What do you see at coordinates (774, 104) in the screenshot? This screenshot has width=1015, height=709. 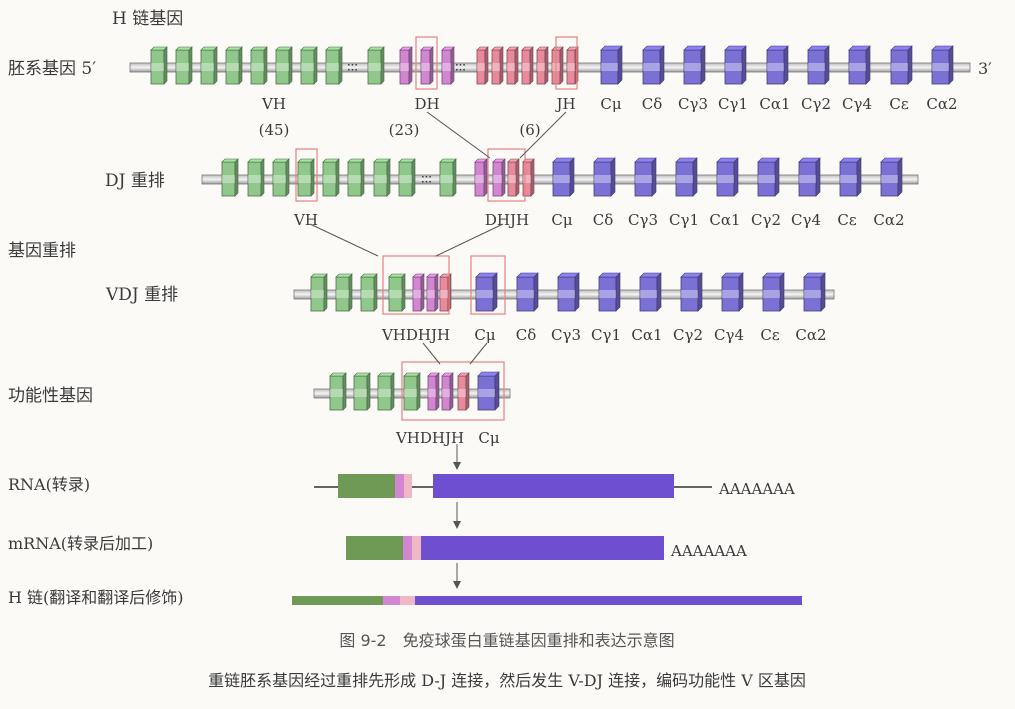 I see `germline-c-label-5: Cα1` at bounding box center [774, 104].